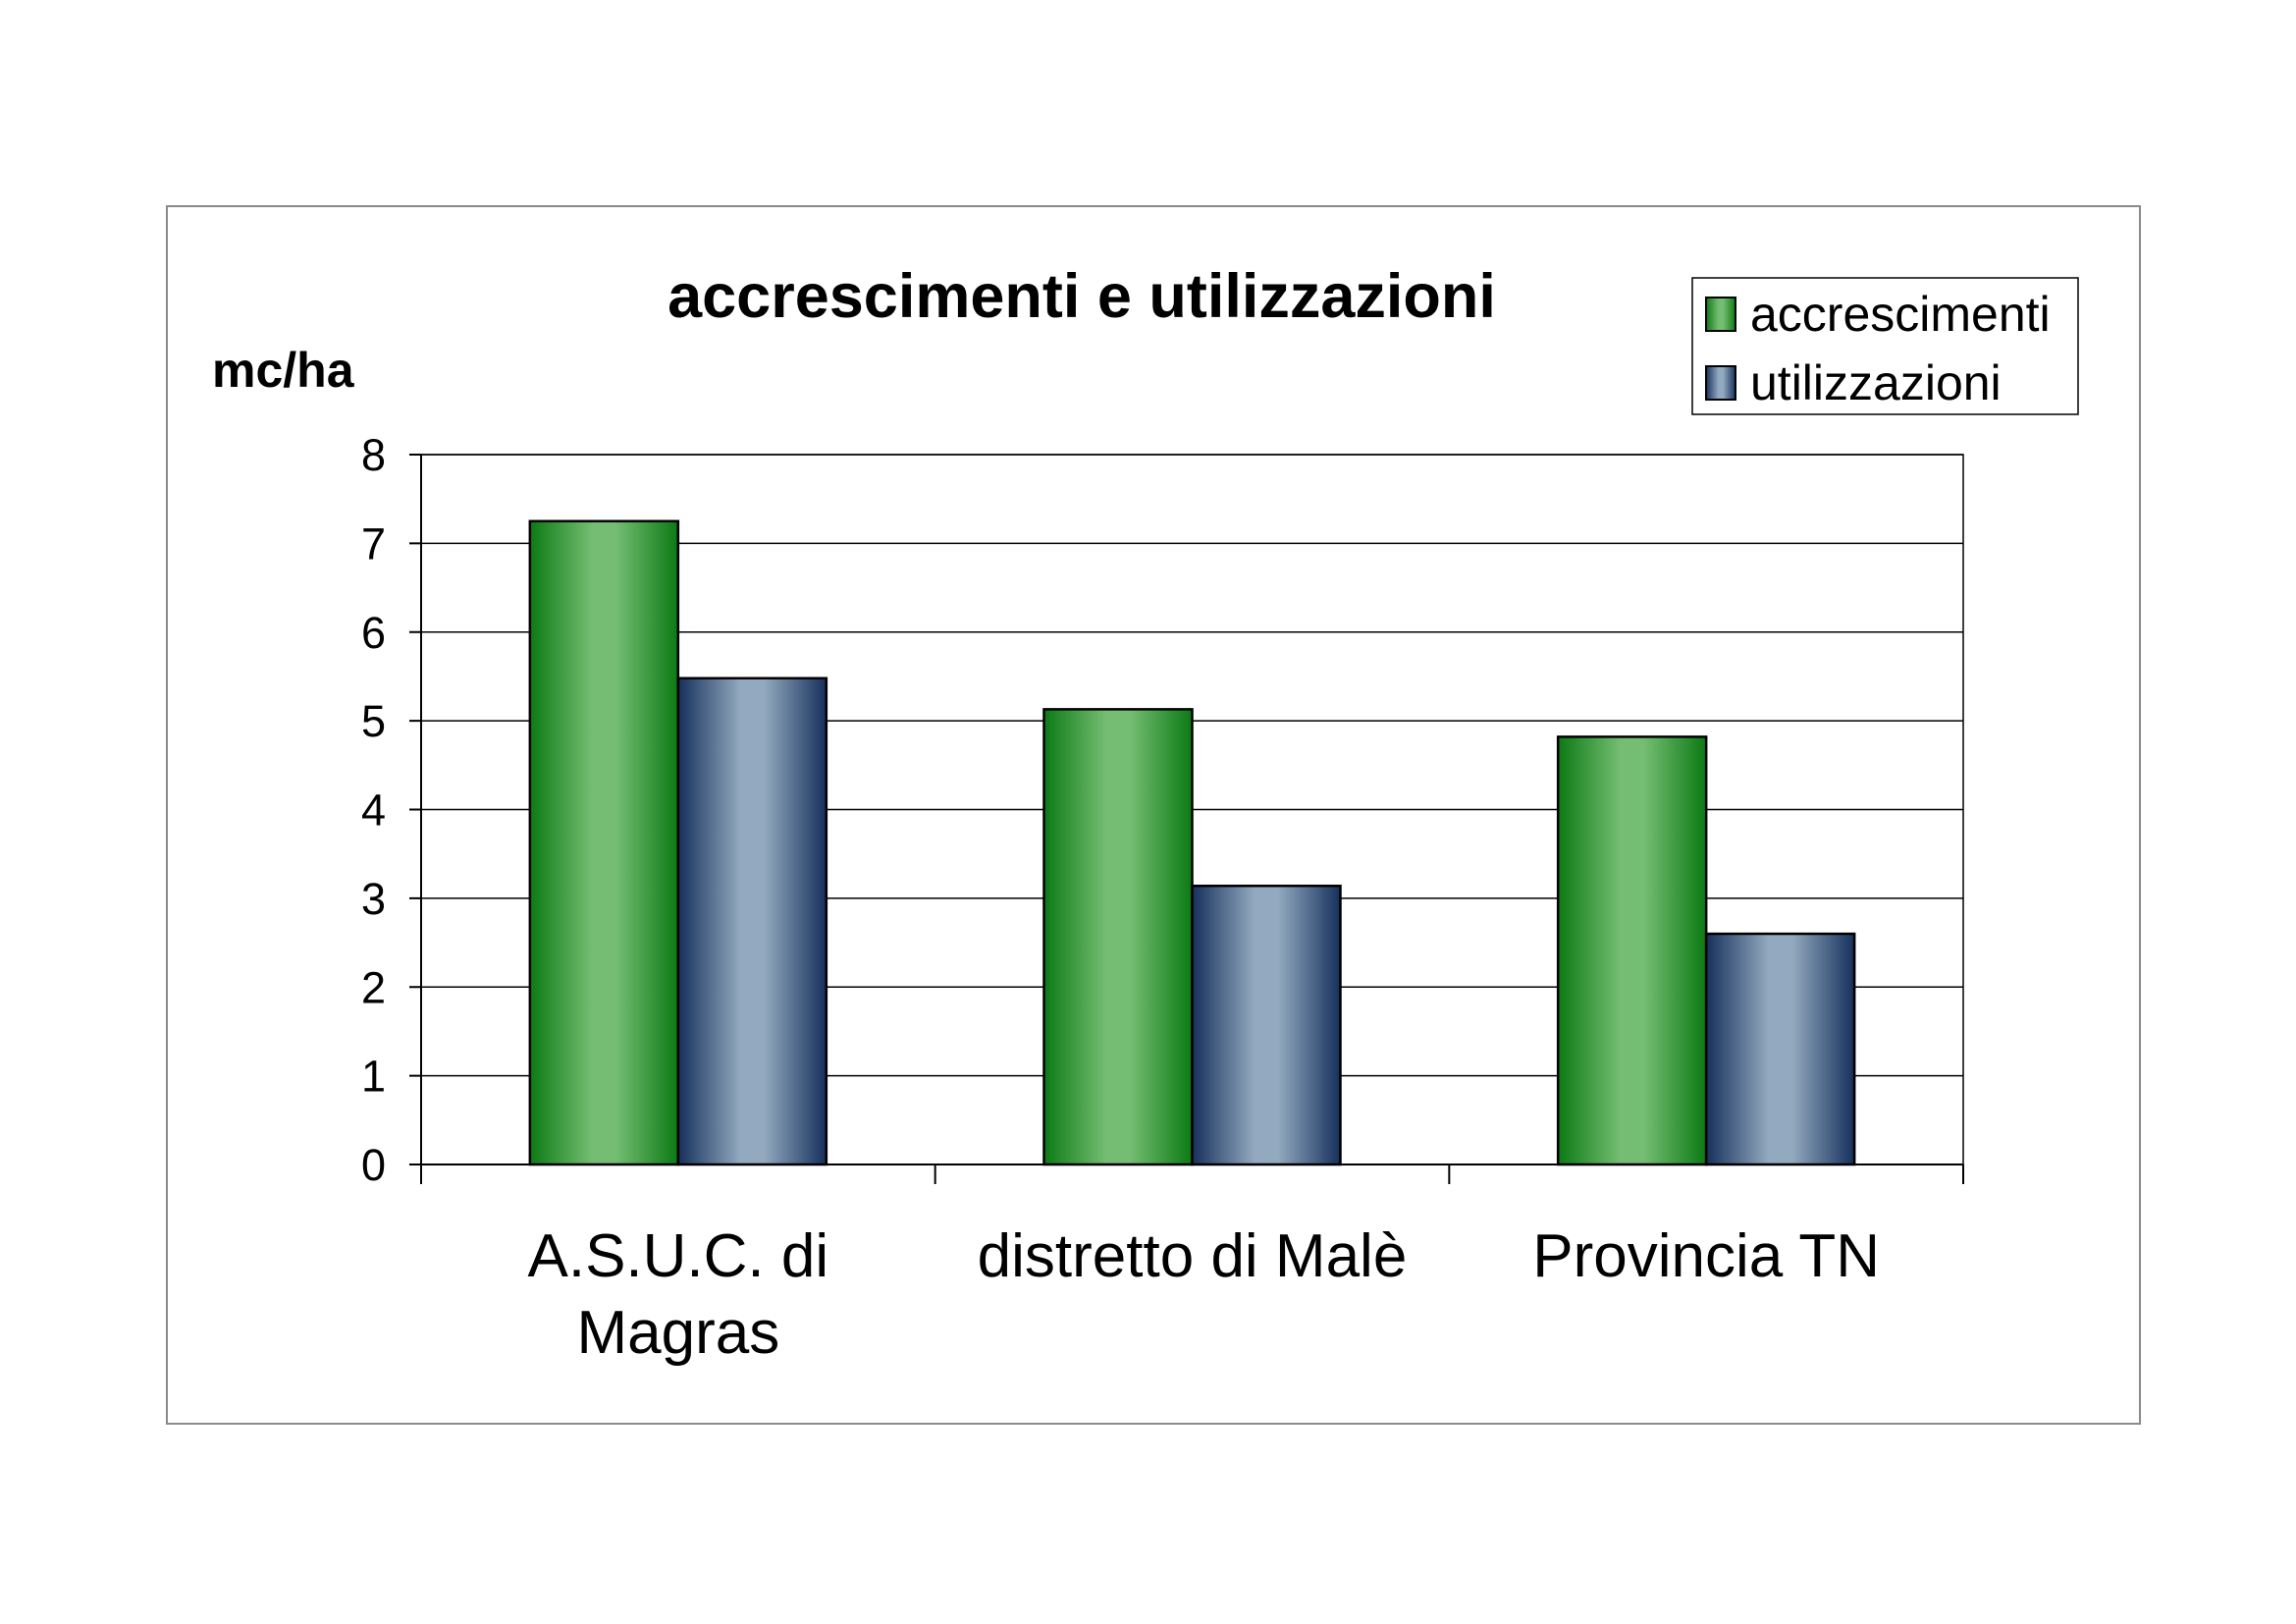 Image resolution: width=2296 pixels, height=1624 pixels. I want to click on x-category-label-1: distretto di Malè, so click(1193, 1256).